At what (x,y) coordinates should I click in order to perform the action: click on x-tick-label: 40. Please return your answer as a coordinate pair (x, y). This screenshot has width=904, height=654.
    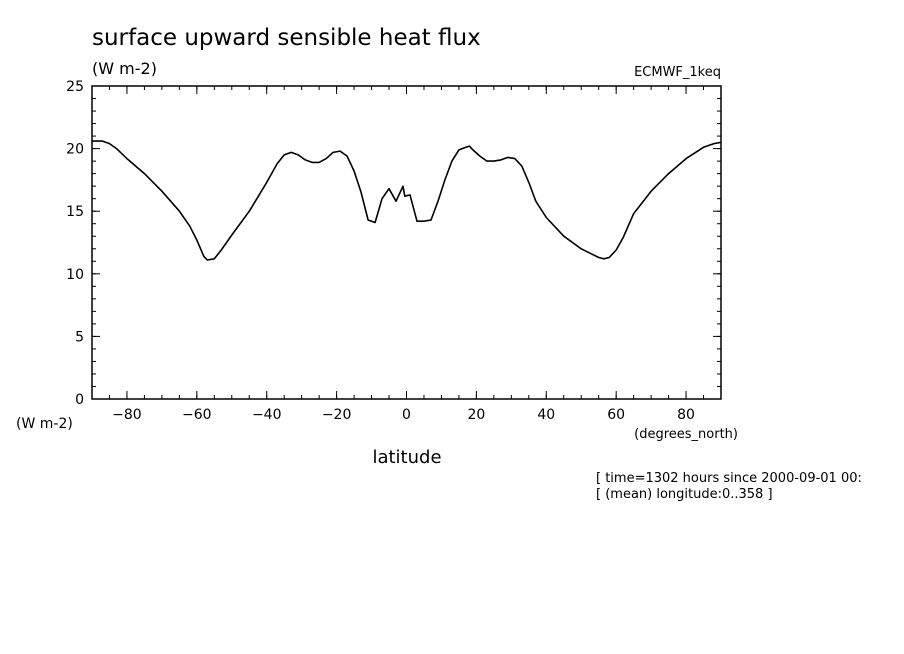
    Looking at the image, I should click on (546, 415).